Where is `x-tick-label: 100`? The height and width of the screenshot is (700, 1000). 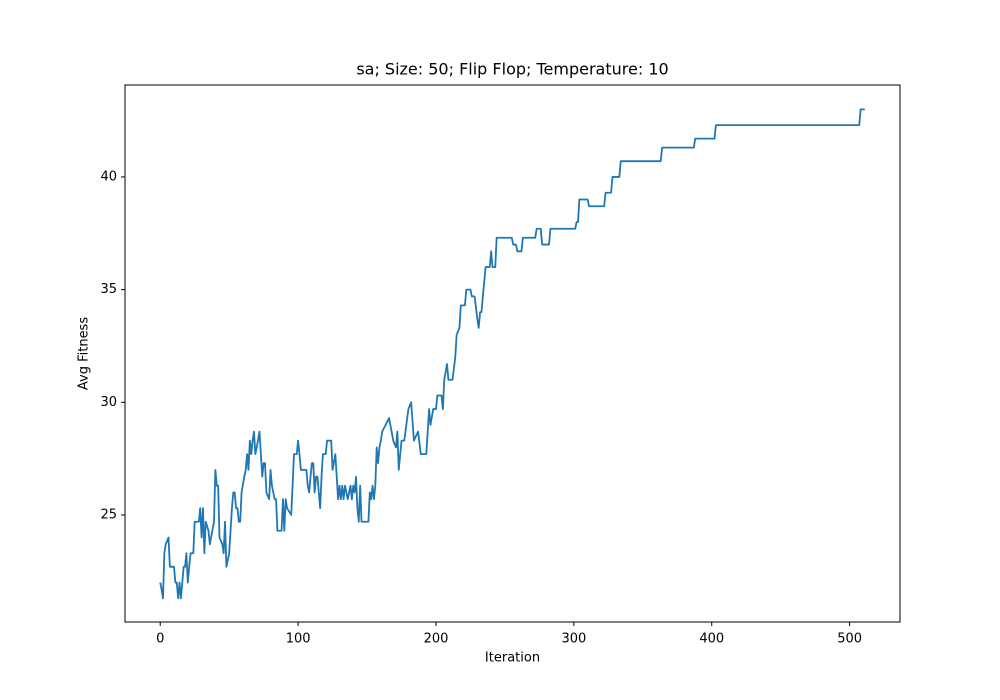
x-tick-label: 100 is located at coordinates (298, 639).